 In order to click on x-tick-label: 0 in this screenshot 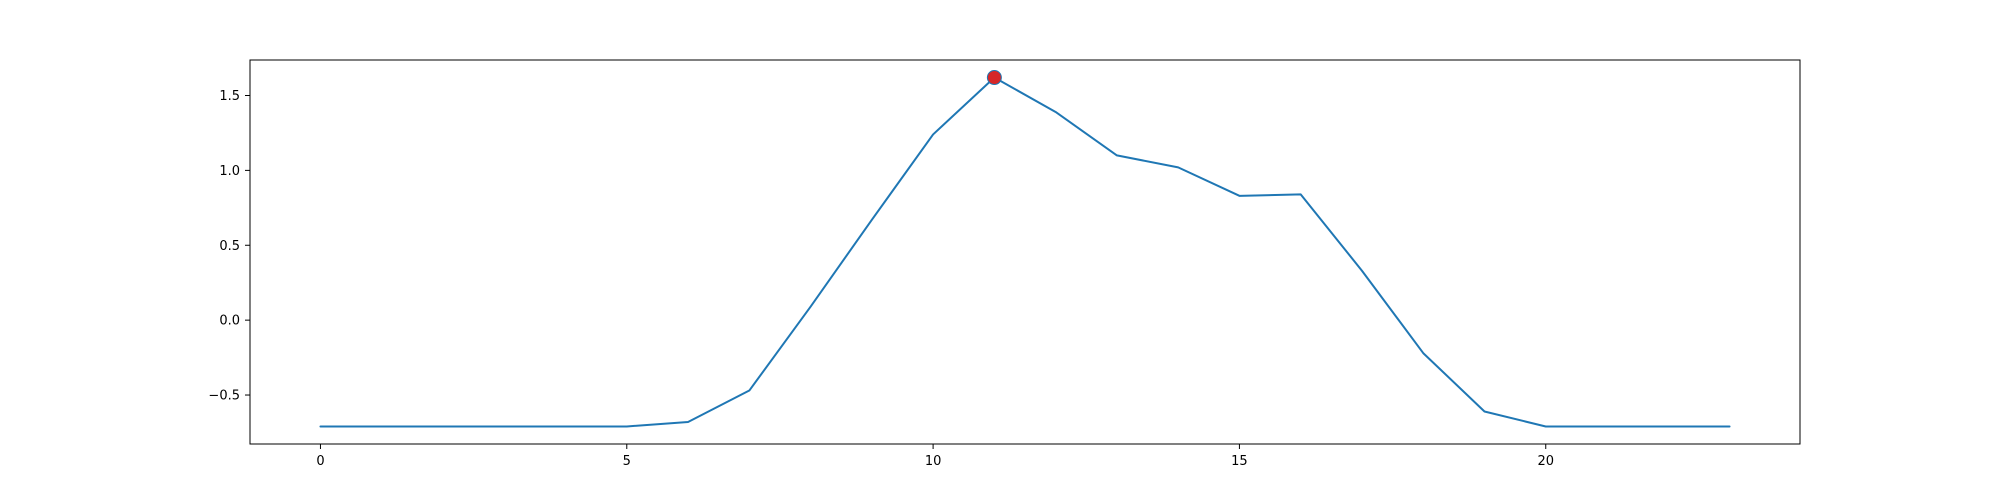, I will do `click(320, 461)`.